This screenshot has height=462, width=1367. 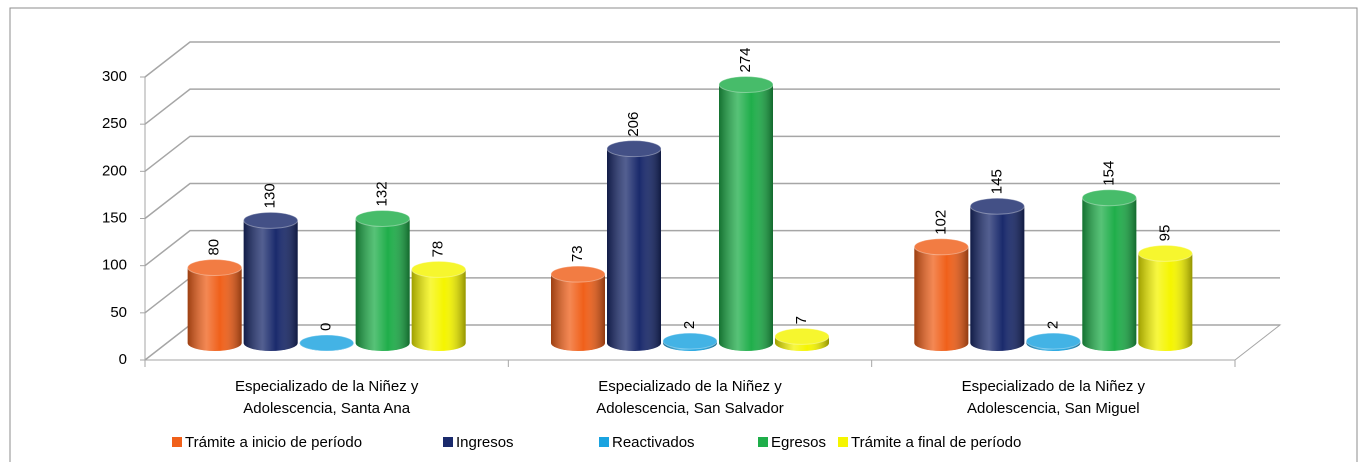 What do you see at coordinates (1108, 173) in the screenshot?
I see `value-label: 154` at bounding box center [1108, 173].